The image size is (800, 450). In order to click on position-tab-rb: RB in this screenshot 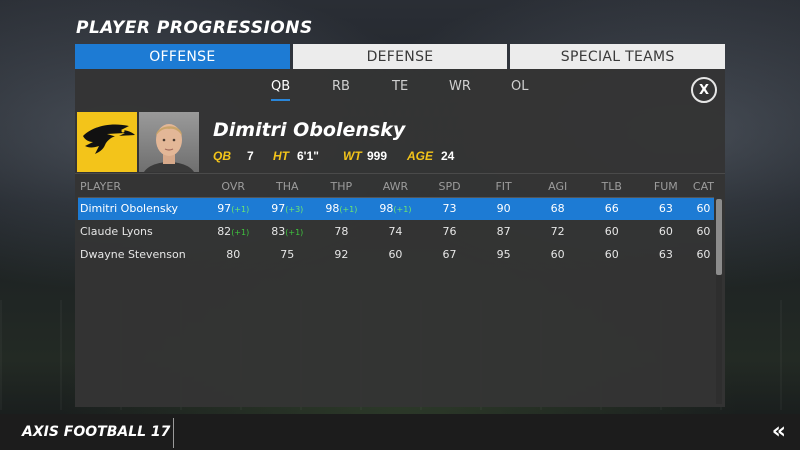, I will do `click(341, 86)`.